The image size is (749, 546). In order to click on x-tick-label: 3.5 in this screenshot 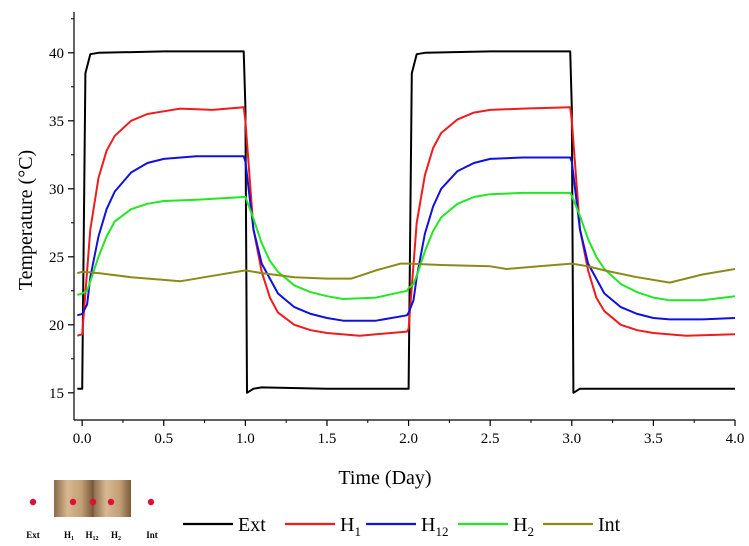, I will do `click(653, 439)`.